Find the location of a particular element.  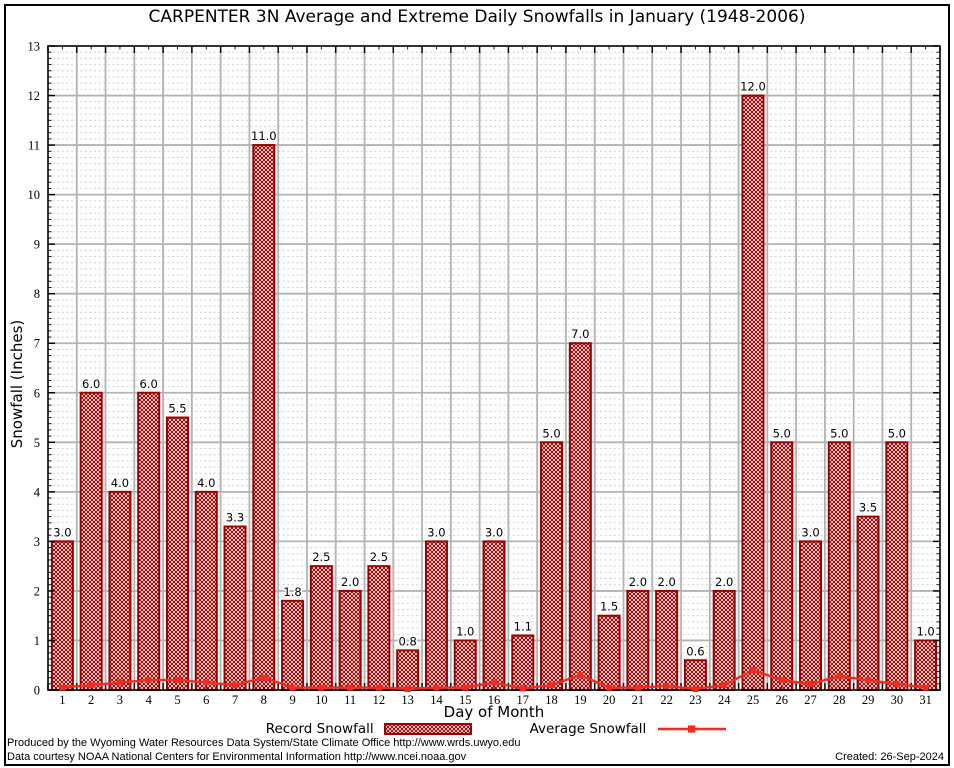

y-tick-label: 6 is located at coordinates (37, 393).